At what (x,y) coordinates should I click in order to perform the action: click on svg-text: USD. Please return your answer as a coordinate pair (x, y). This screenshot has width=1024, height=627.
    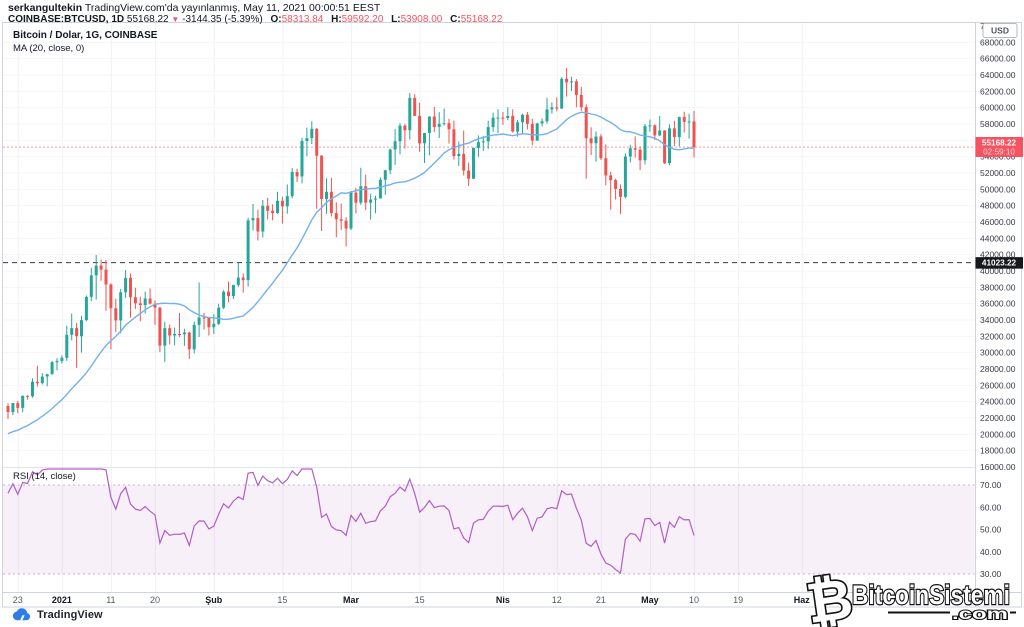
    Looking at the image, I should click on (1000, 31).